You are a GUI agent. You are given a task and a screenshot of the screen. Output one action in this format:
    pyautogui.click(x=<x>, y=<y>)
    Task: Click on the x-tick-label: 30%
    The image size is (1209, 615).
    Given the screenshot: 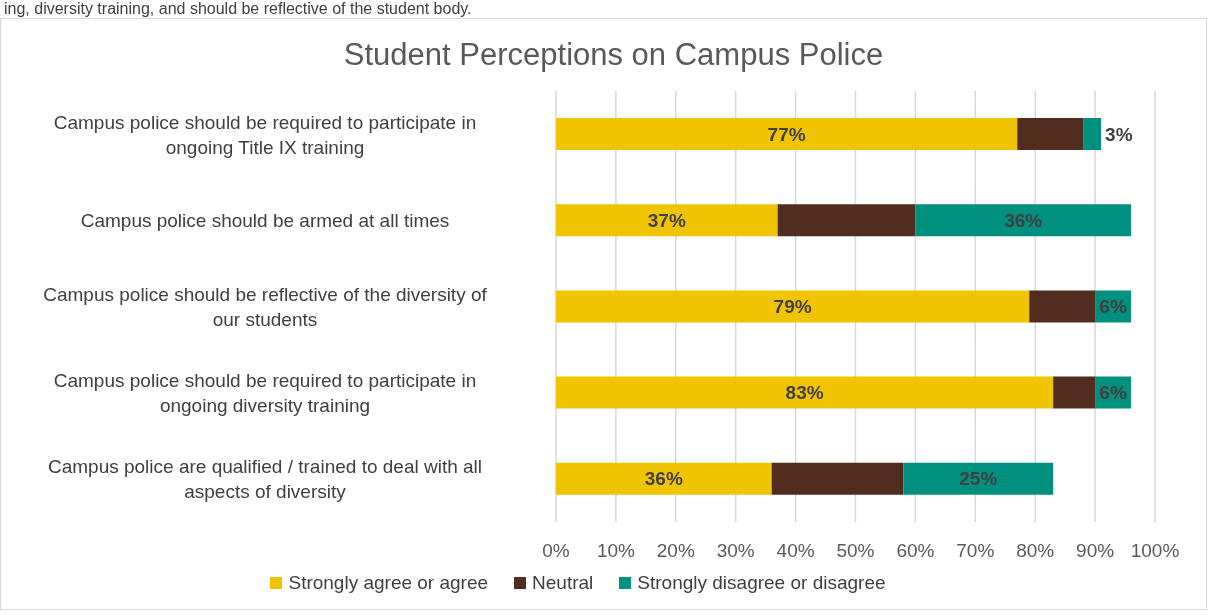 What is the action you would take?
    pyautogui.click(x=735, y=551)
    